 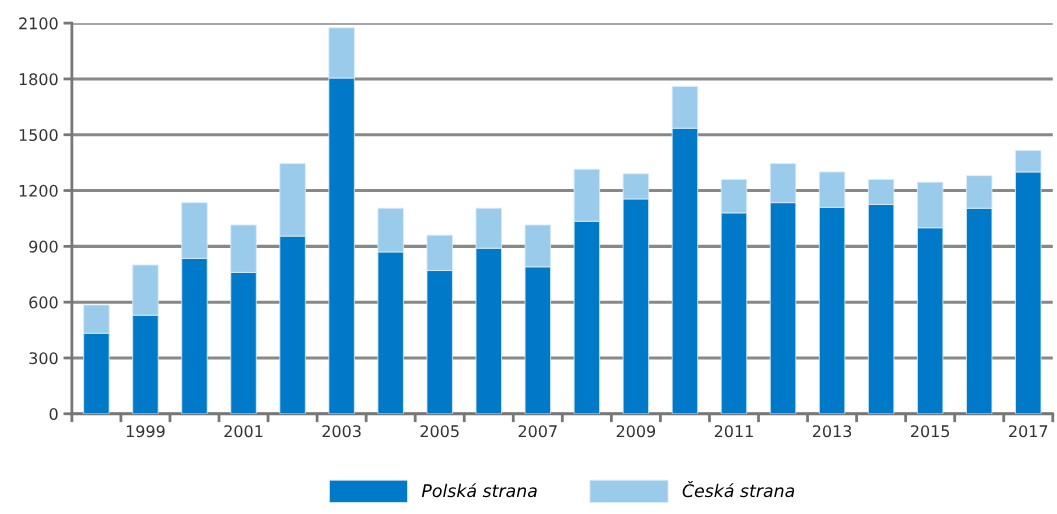 I want to click on y-tick-label: 600, so click(x=43, y=302).